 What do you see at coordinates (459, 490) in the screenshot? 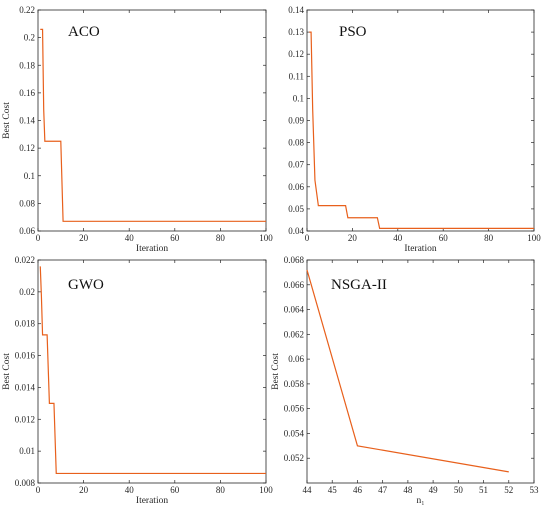
I see `x-tick-label: 50` at bounding box center [459, 490].